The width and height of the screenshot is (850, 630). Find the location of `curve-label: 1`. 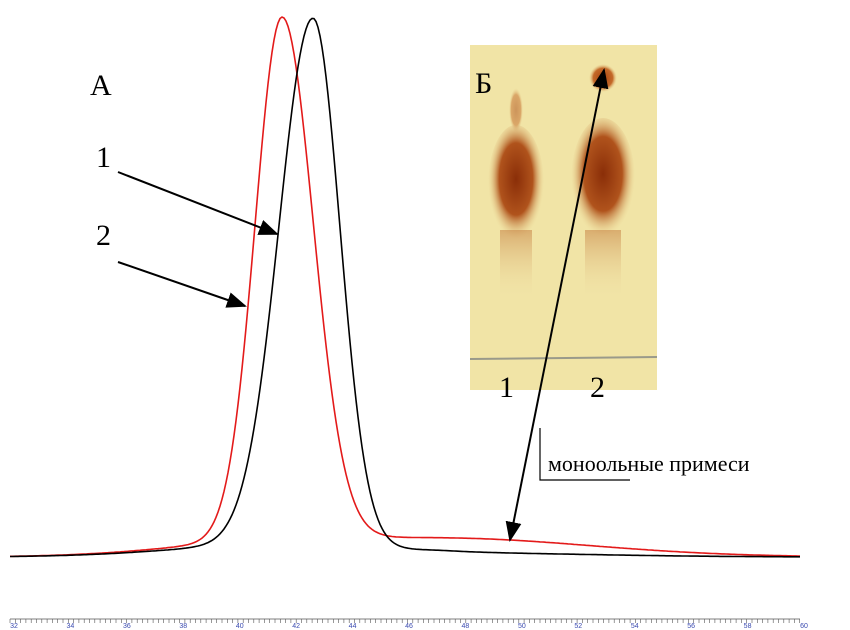

curve-label: 1 is located at coordinates (103, 157).